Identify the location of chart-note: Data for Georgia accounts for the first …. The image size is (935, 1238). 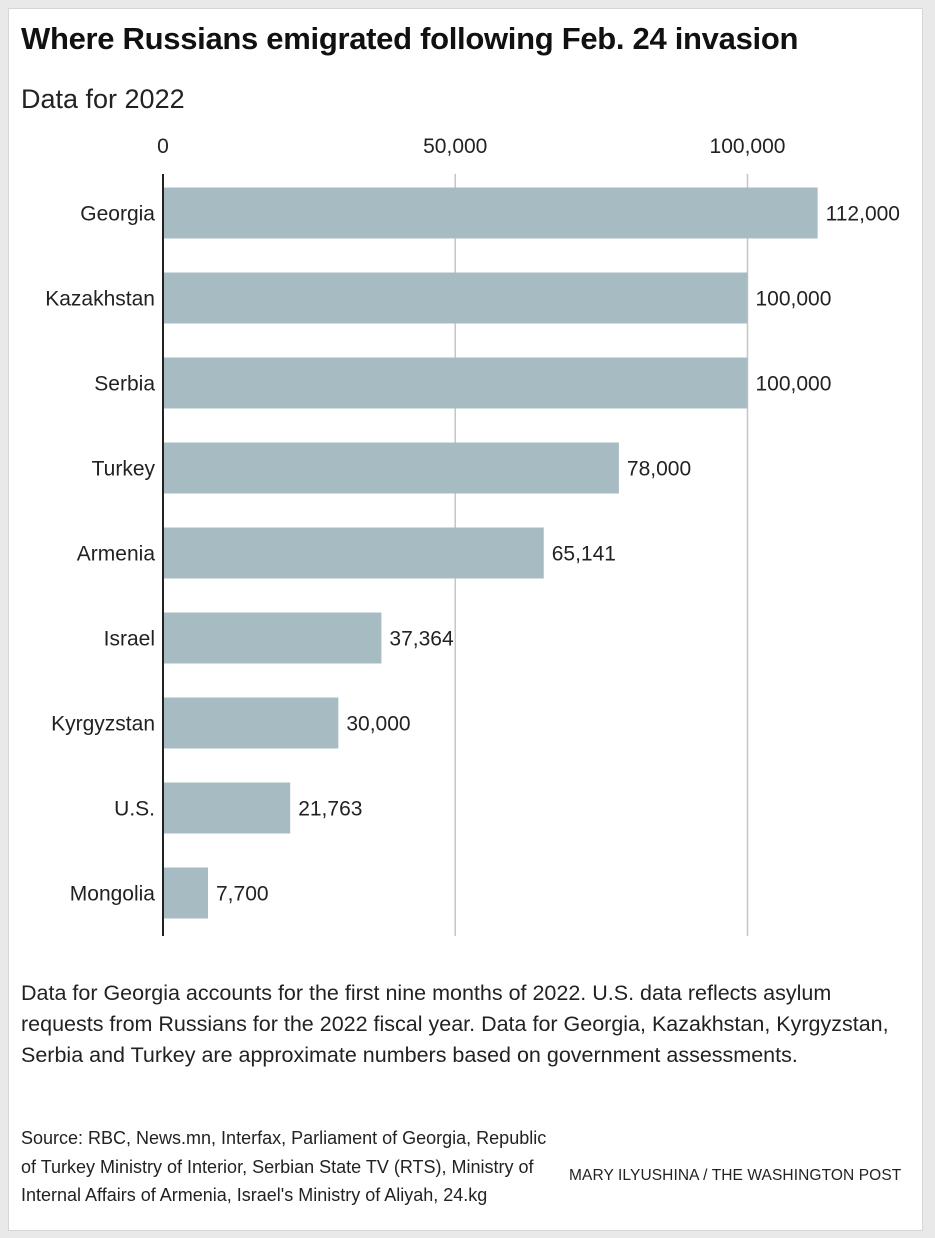
(455, 1024).